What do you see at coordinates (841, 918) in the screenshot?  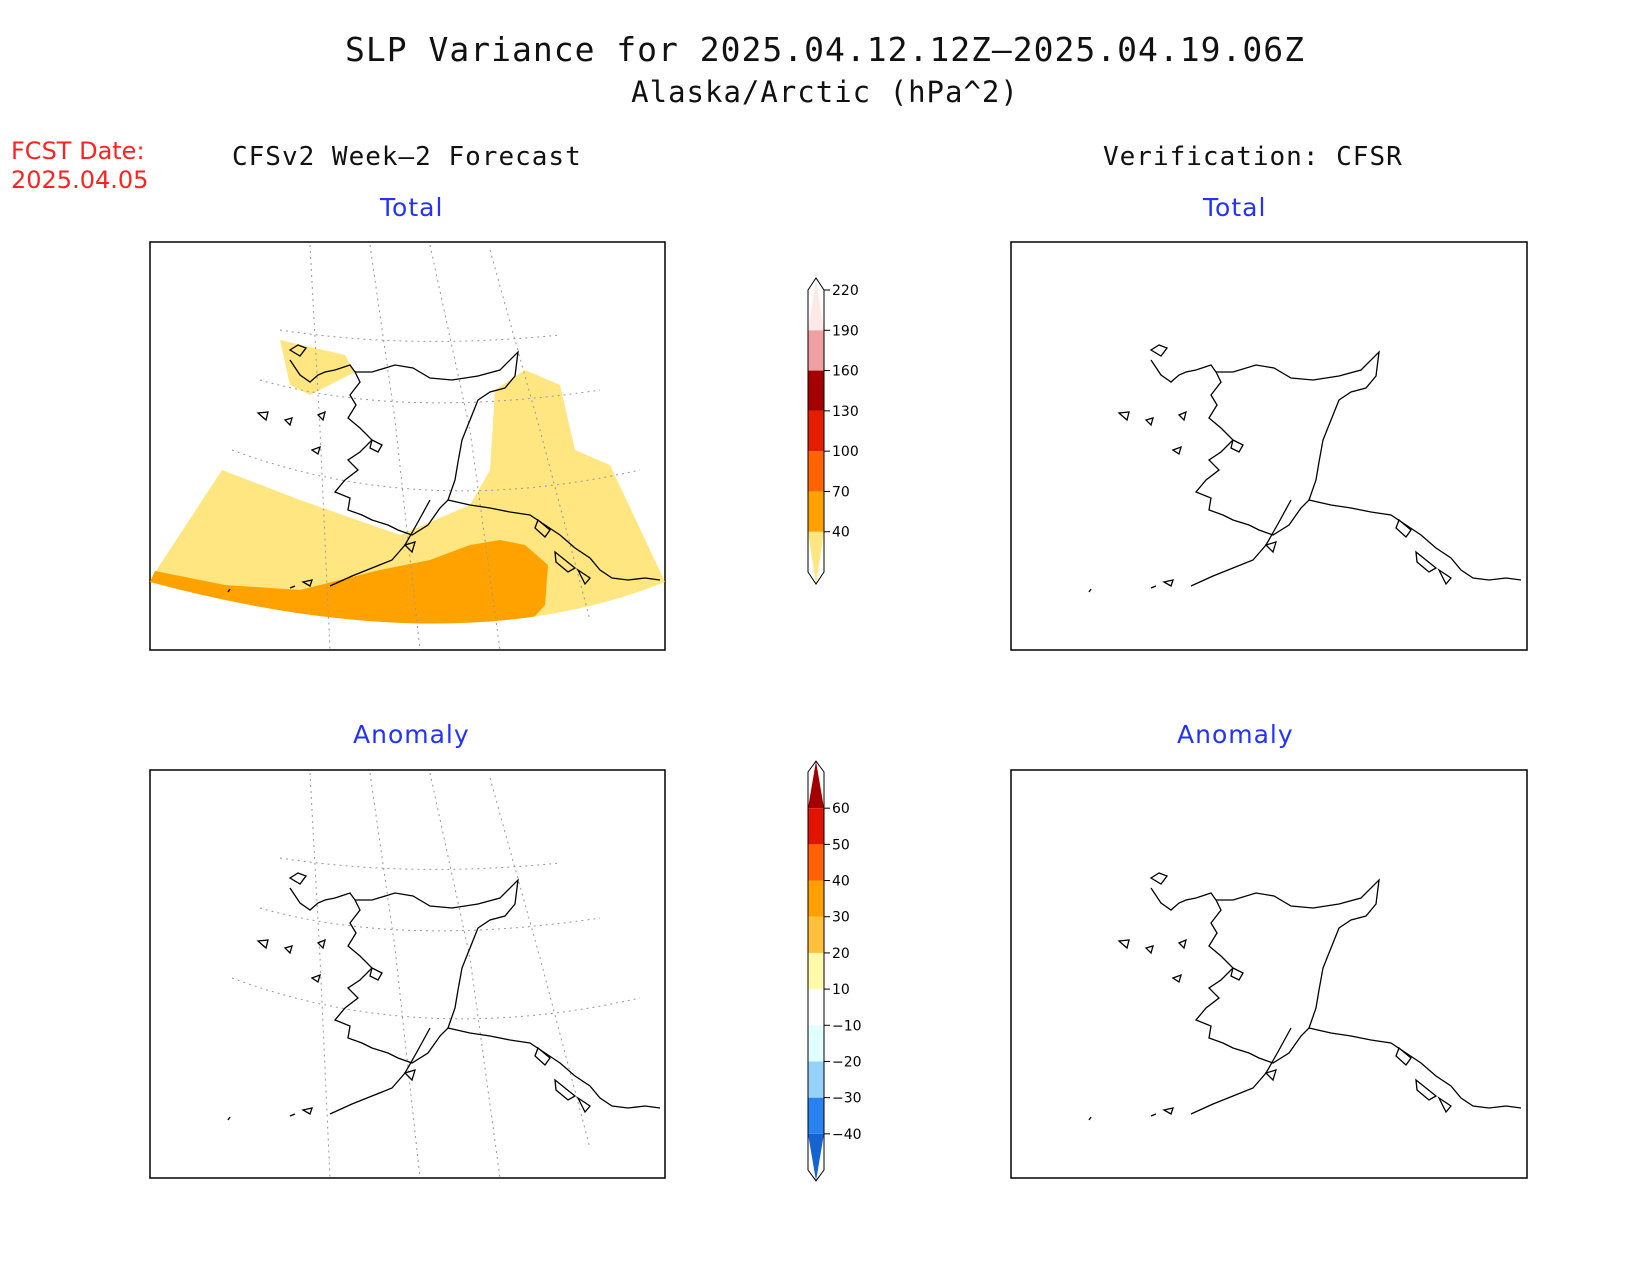 I see `colorbar-anomaly-tick-label: 30` at bounding box center [841, 918].